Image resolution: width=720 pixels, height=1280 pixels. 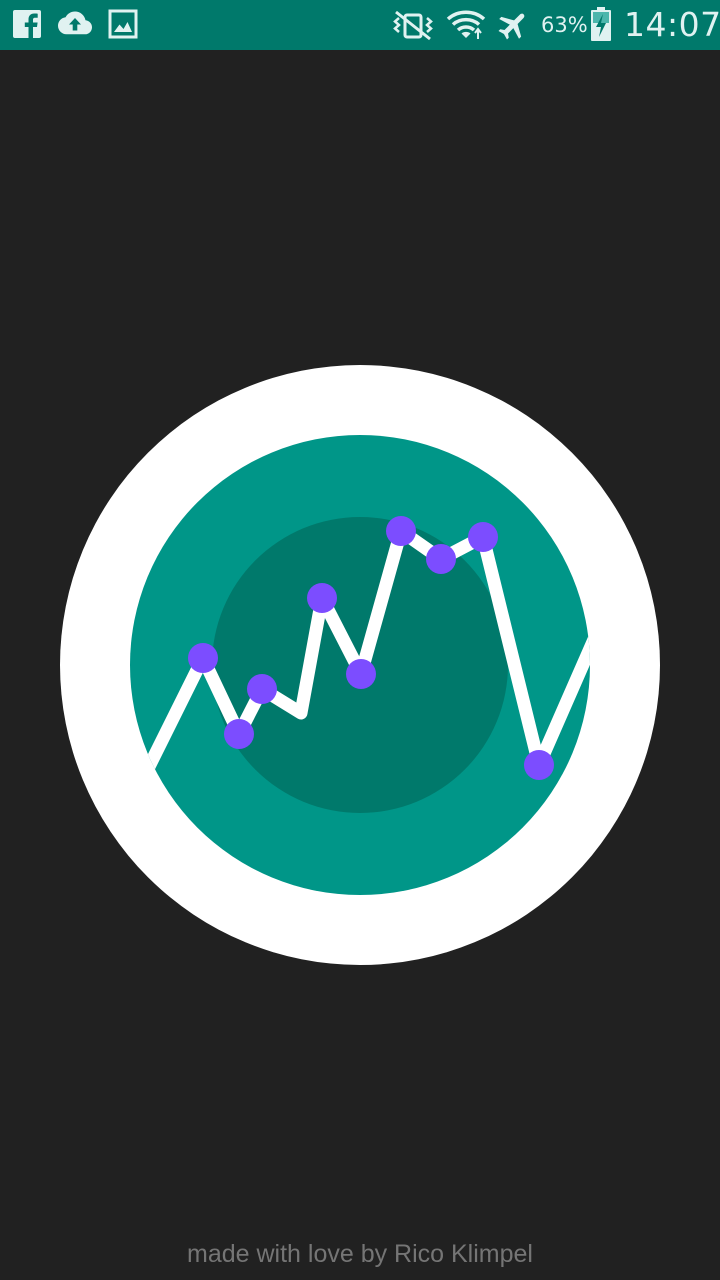 What do you see at coordinates (672, 24) in the screenshot?
I see `status-clock: 14:07` at bounding box center [672, 24].